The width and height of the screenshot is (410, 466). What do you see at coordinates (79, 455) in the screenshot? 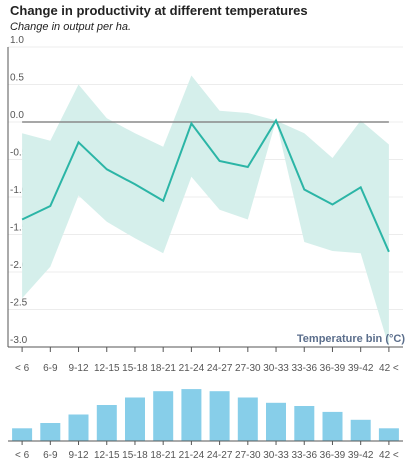
I see `bar-x-tick-label: 9-12` at bounding box center [79, 455].